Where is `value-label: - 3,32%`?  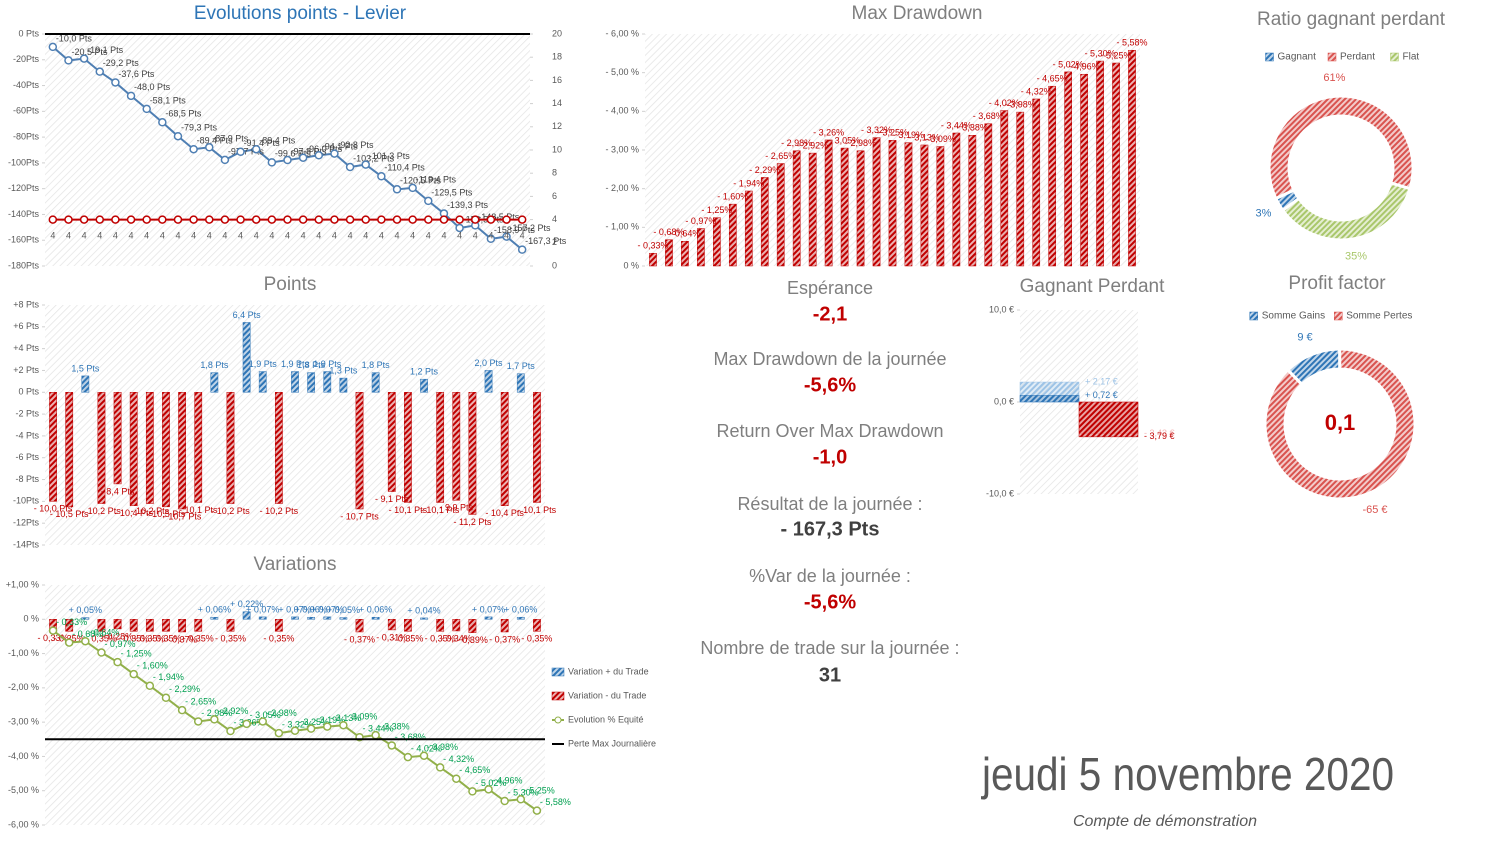 value-label: - 3,32% is located at coordinates (297, 724).